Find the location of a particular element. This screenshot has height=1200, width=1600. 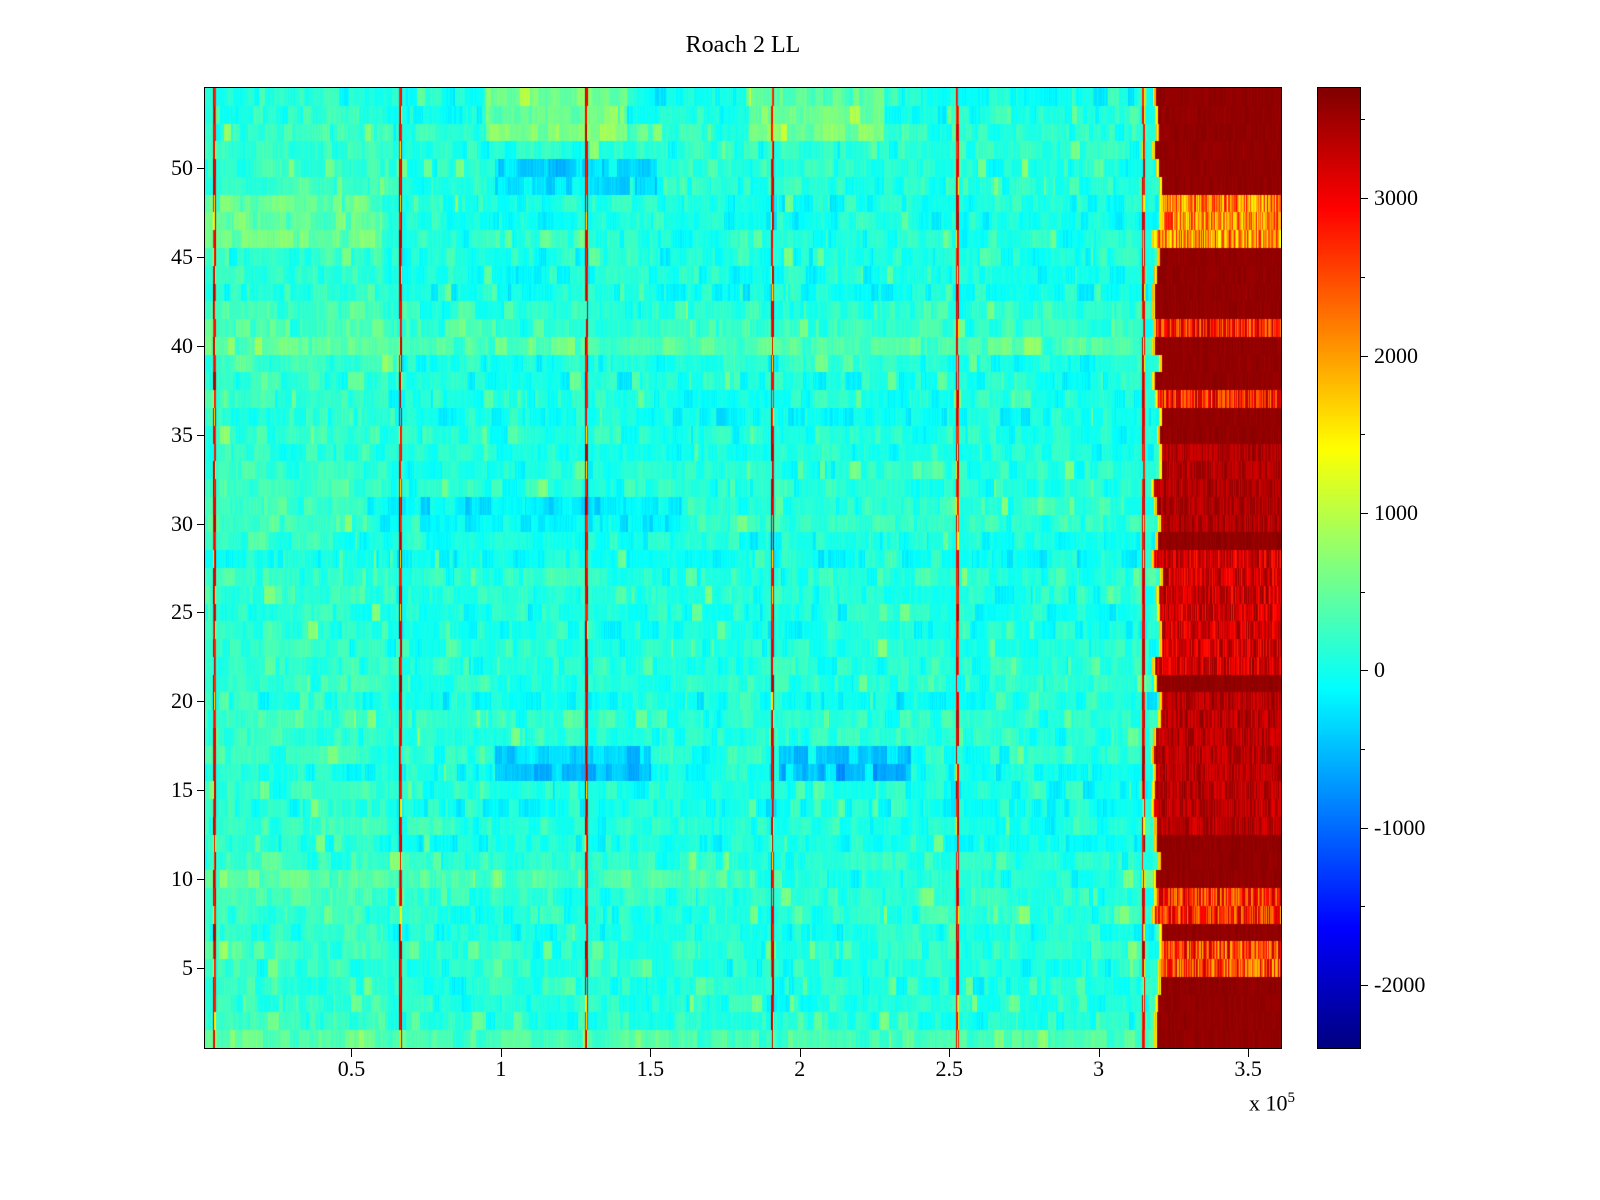

colorbar-tick-label: 2000 is located at coordinates (1396, 355).